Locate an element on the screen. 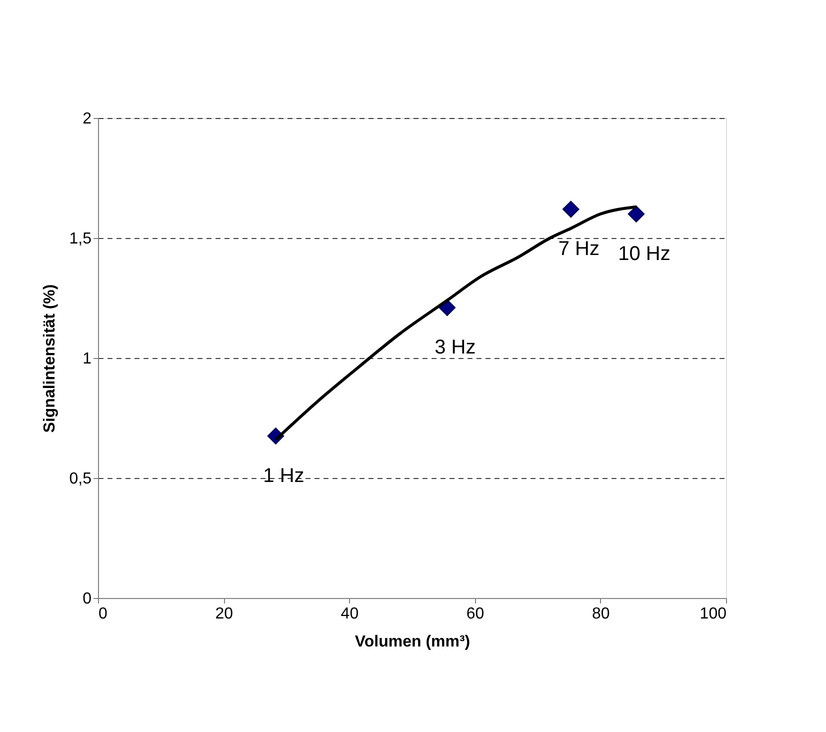 The height and width of the screenshot is (732, 826). y-tick-label: 2 is located at coordinates (87, 119).